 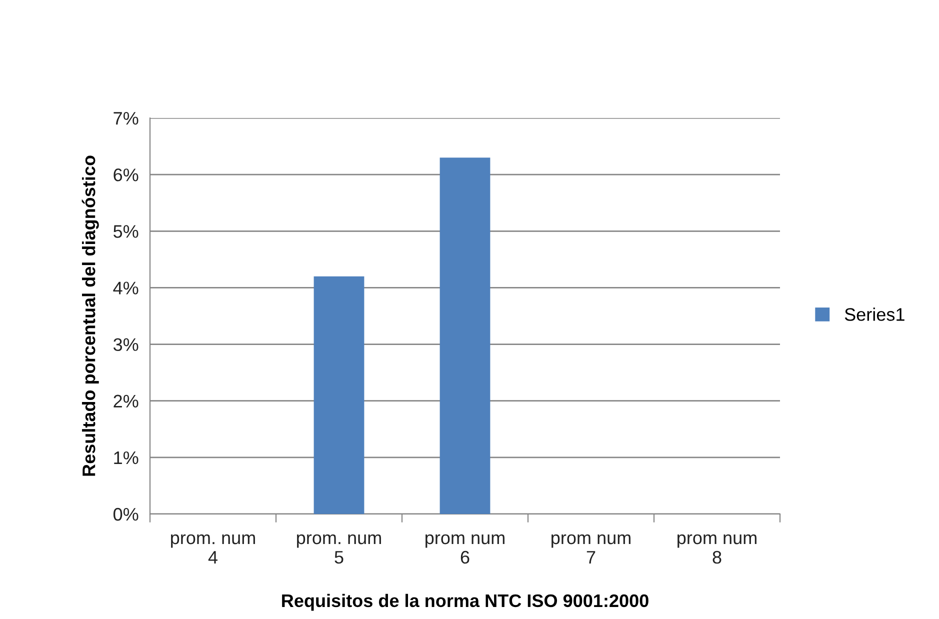 What do you see at coordinates (465, 602) in the screenshot?
I see `x-axis-title: Requisitos de la norma NTC ISO 9001:2000` at bounding box center [465, 602].